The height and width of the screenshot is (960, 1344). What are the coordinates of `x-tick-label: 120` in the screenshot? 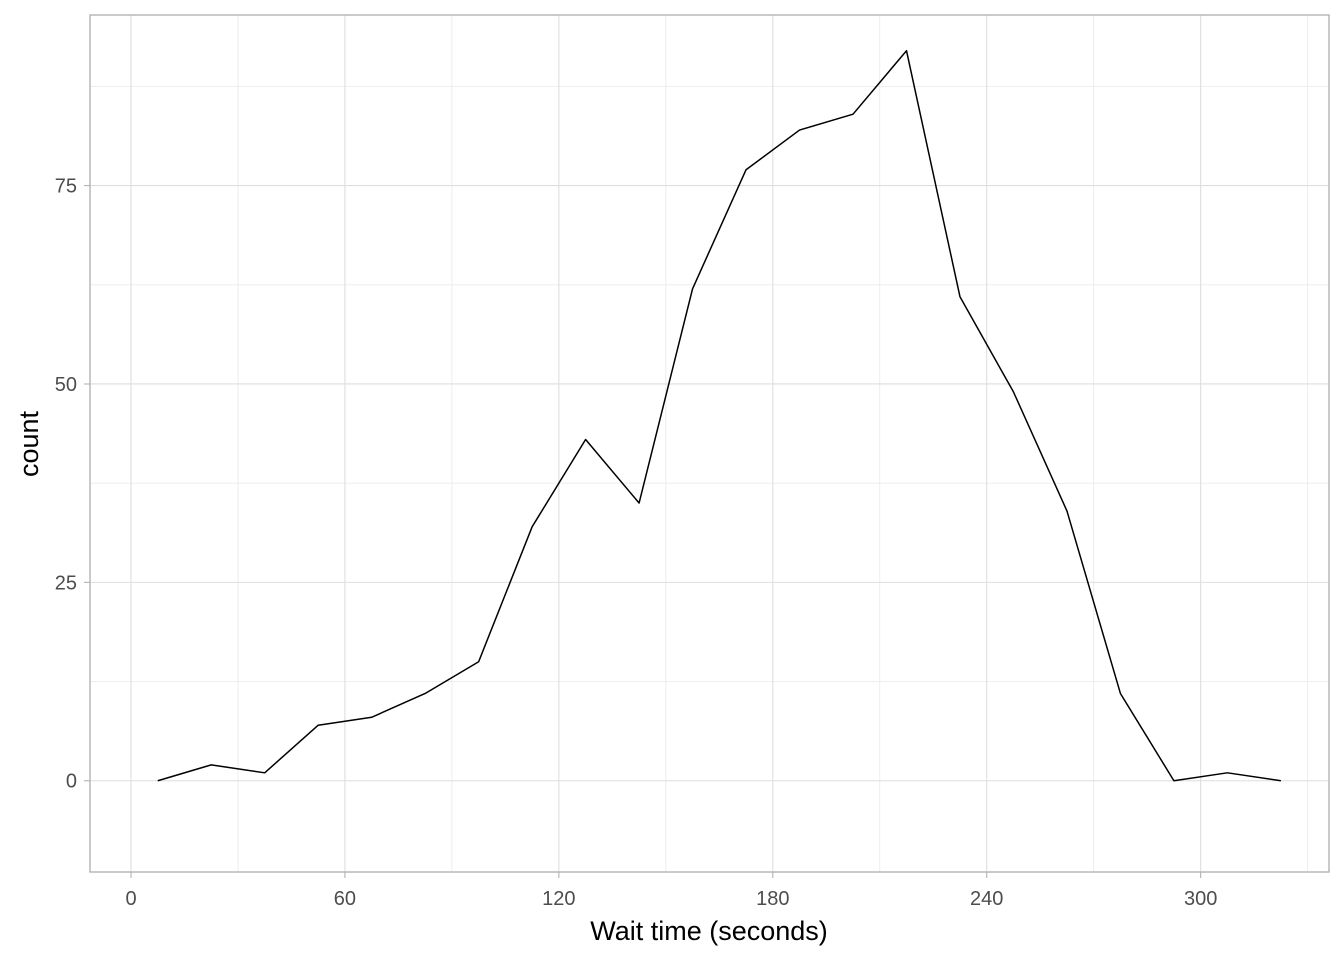 It's located at (558, 899).